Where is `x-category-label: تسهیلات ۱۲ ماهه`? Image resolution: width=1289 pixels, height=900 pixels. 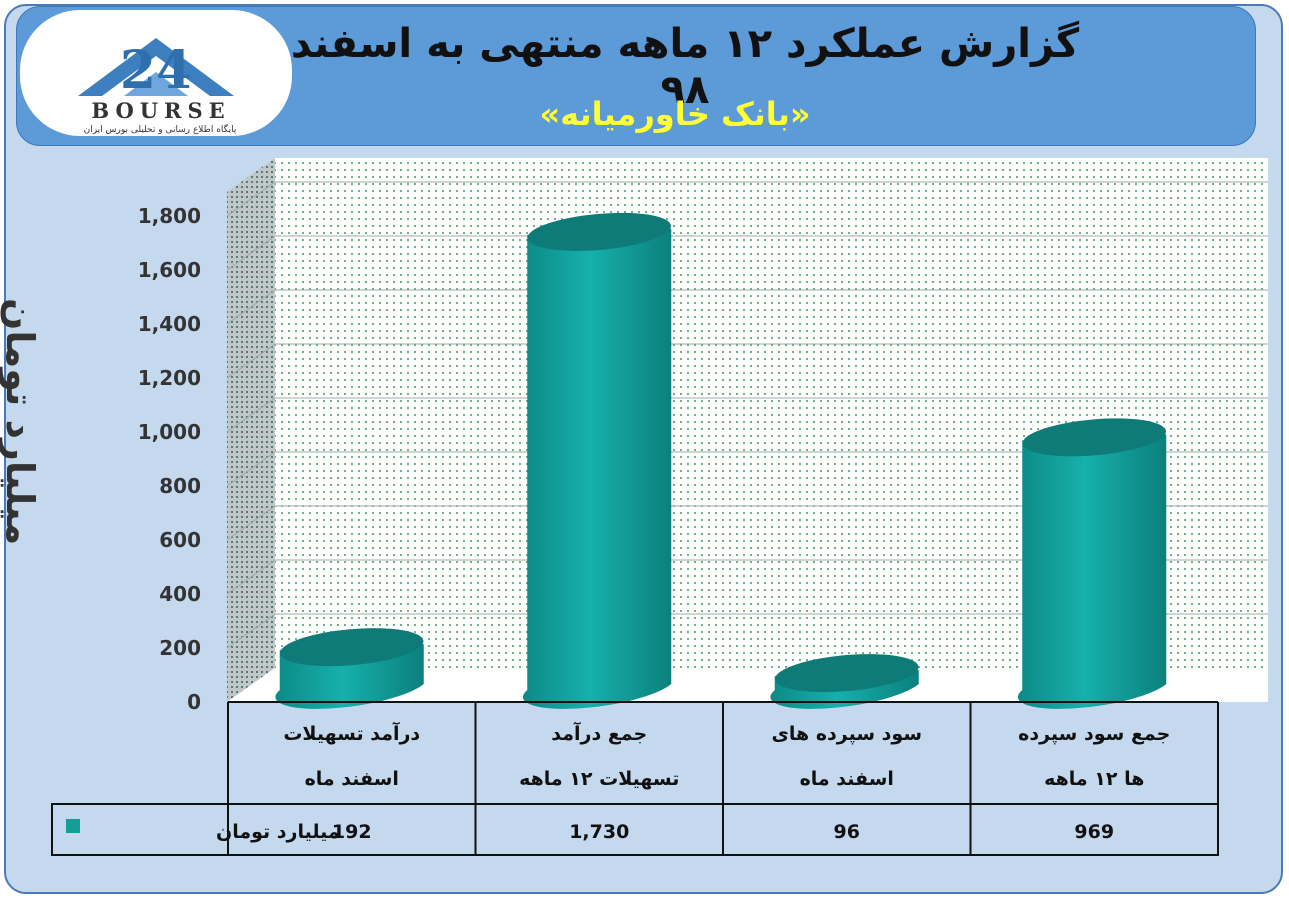
x-category-label: تسهیلات ۱۲ ماهه is located at coordinates (599, 779).